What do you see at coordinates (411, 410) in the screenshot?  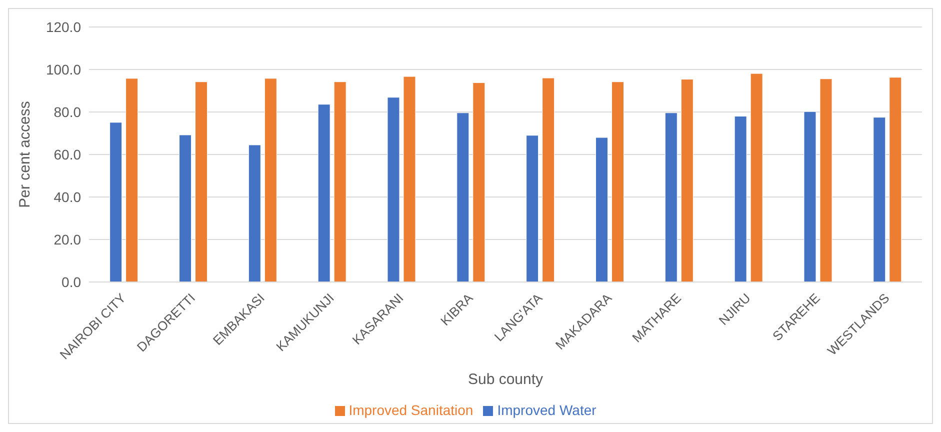 I see `legend-label: Improved Sanitation` at bounding box center [411, 410].